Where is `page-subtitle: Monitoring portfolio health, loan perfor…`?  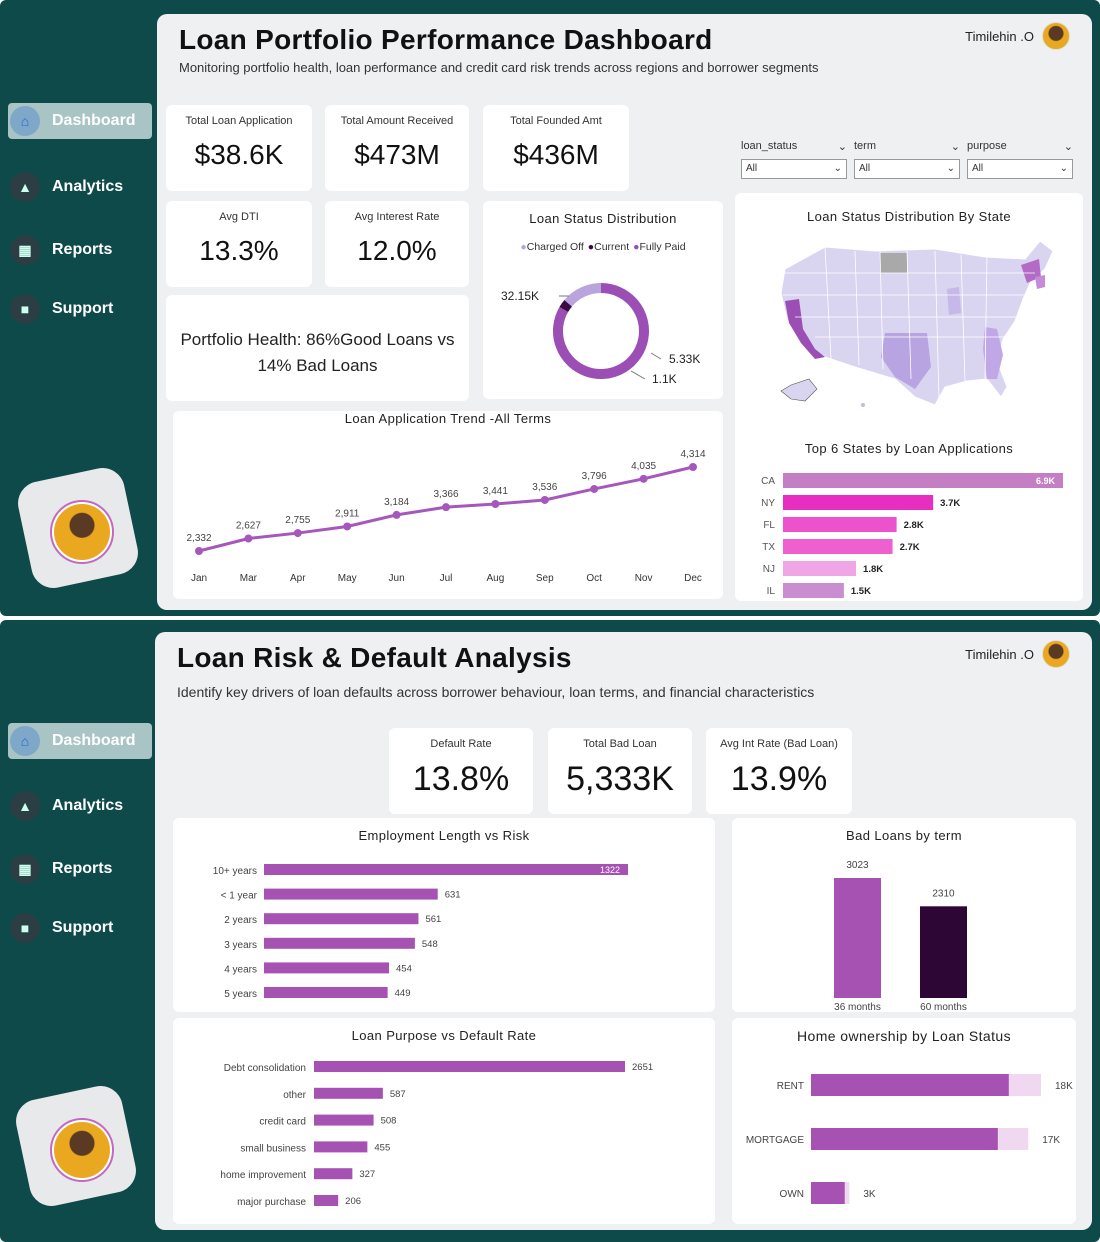
page-subtitle: Monitoring portfolio health, loan perfor… is located at coordinates (499, 67).